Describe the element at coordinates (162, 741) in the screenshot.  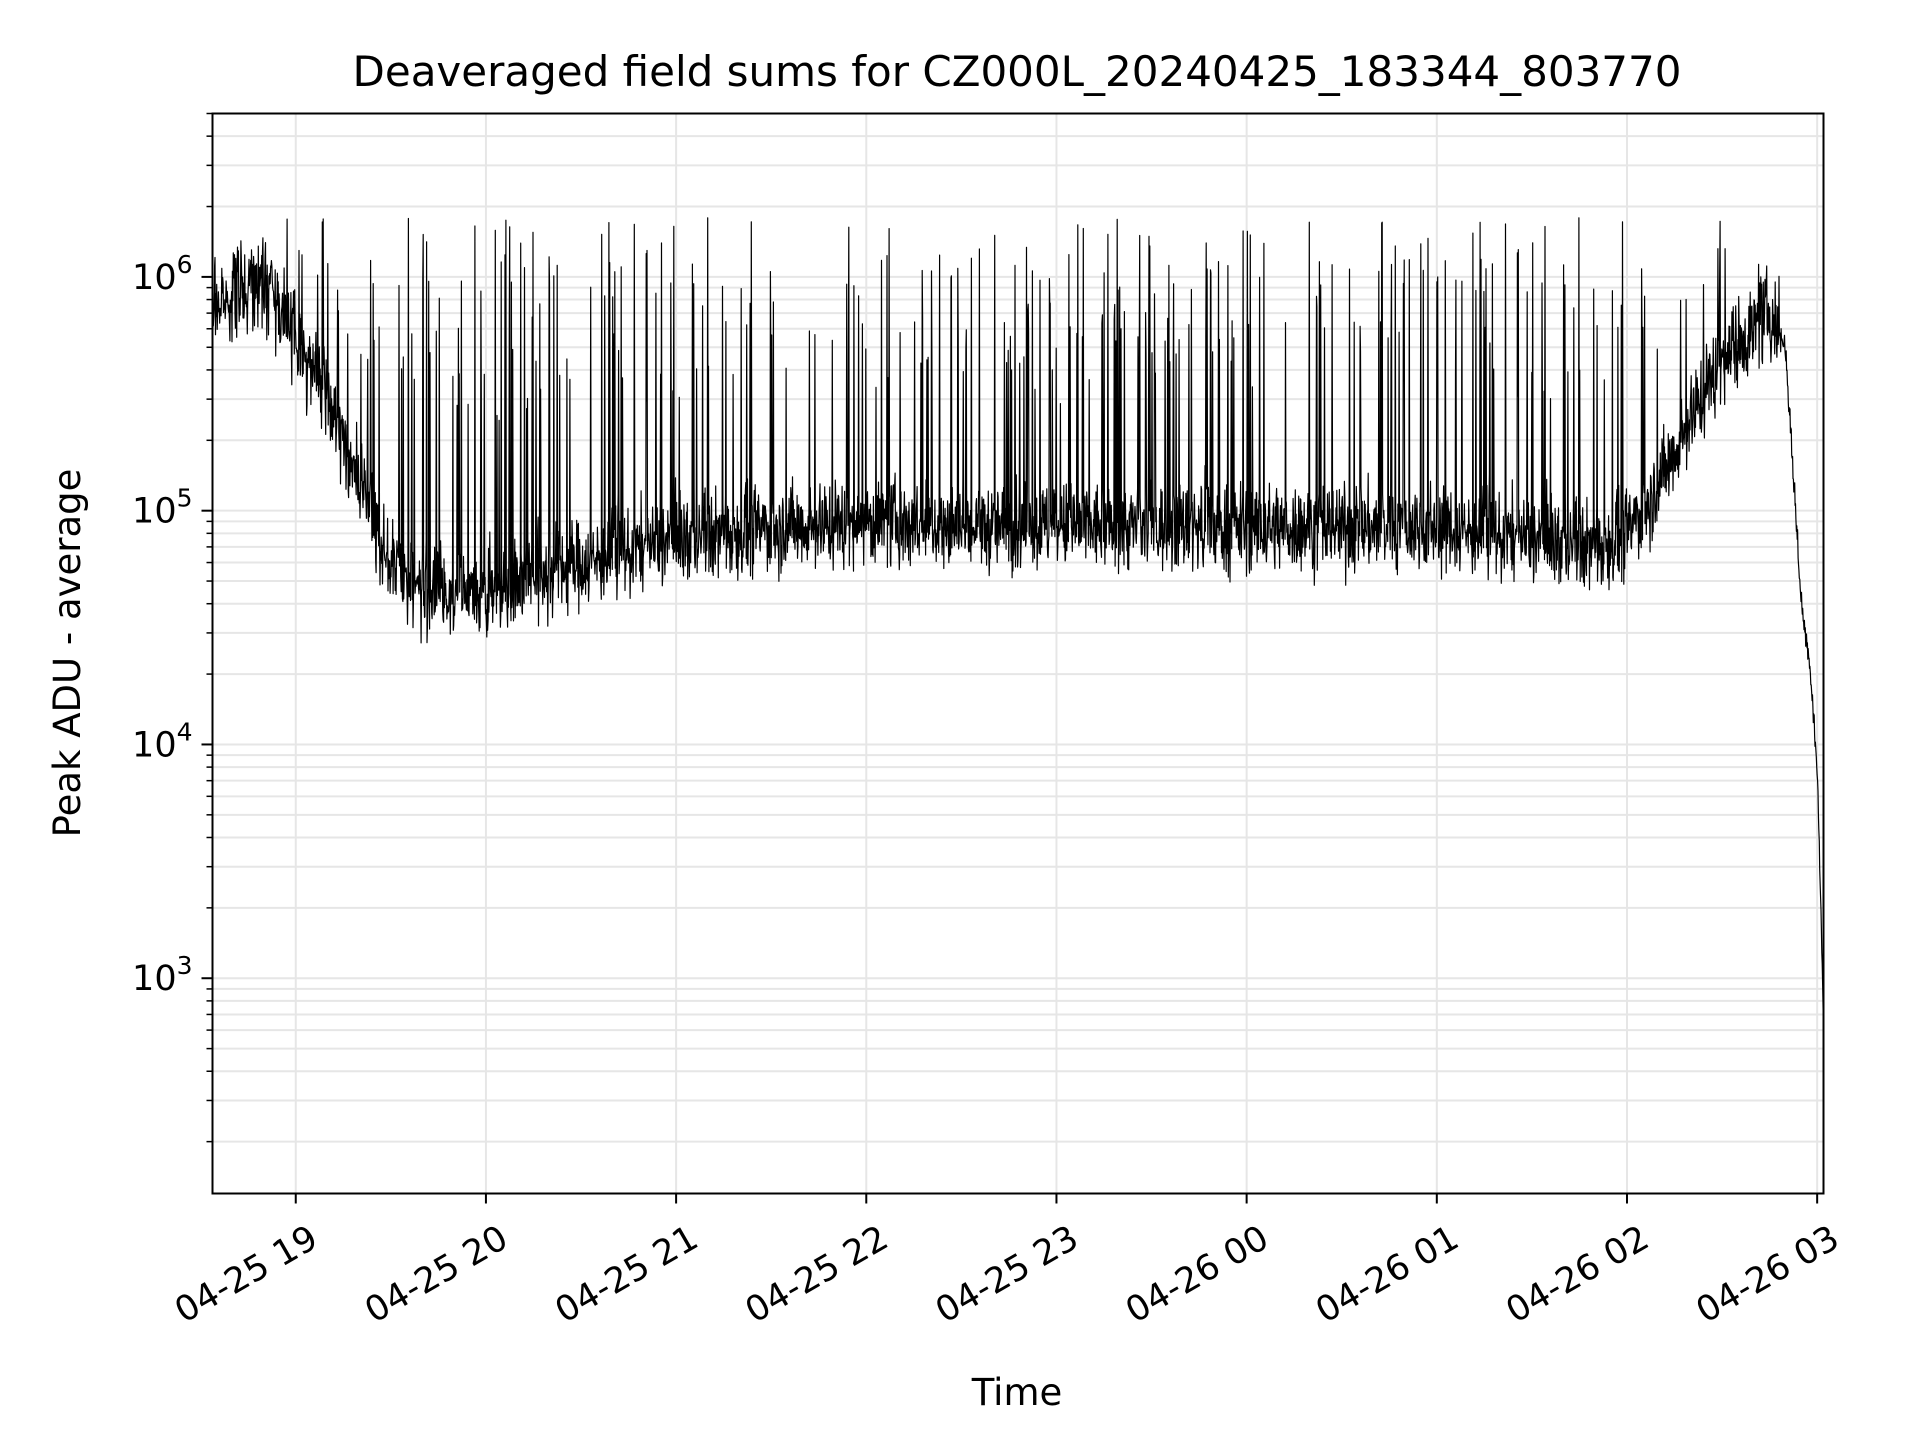
I see `y-tick-label: 10⁴` at that location.